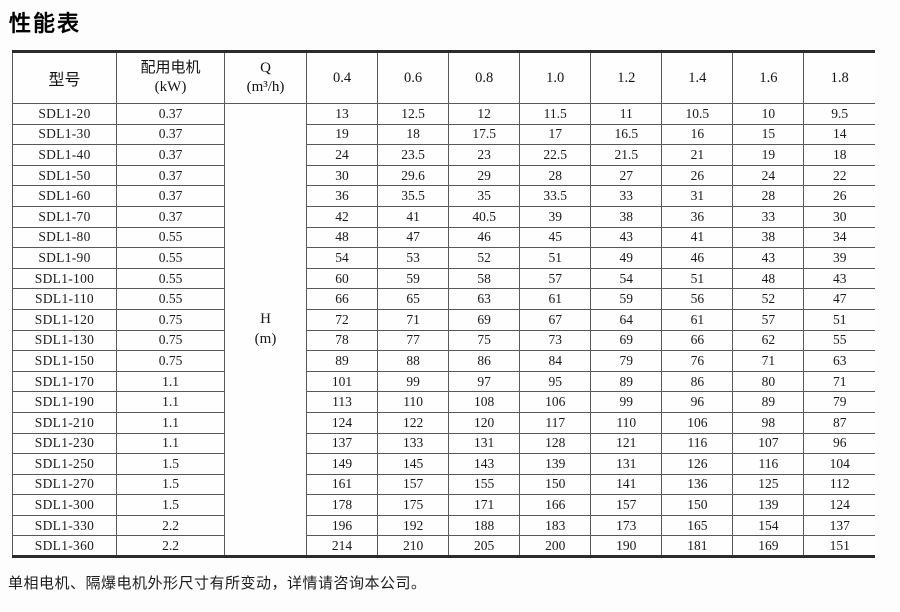 The height and width of the screenshot is (612, 900). I want to click on model-cell: SDL1-80, so click(64, 237).